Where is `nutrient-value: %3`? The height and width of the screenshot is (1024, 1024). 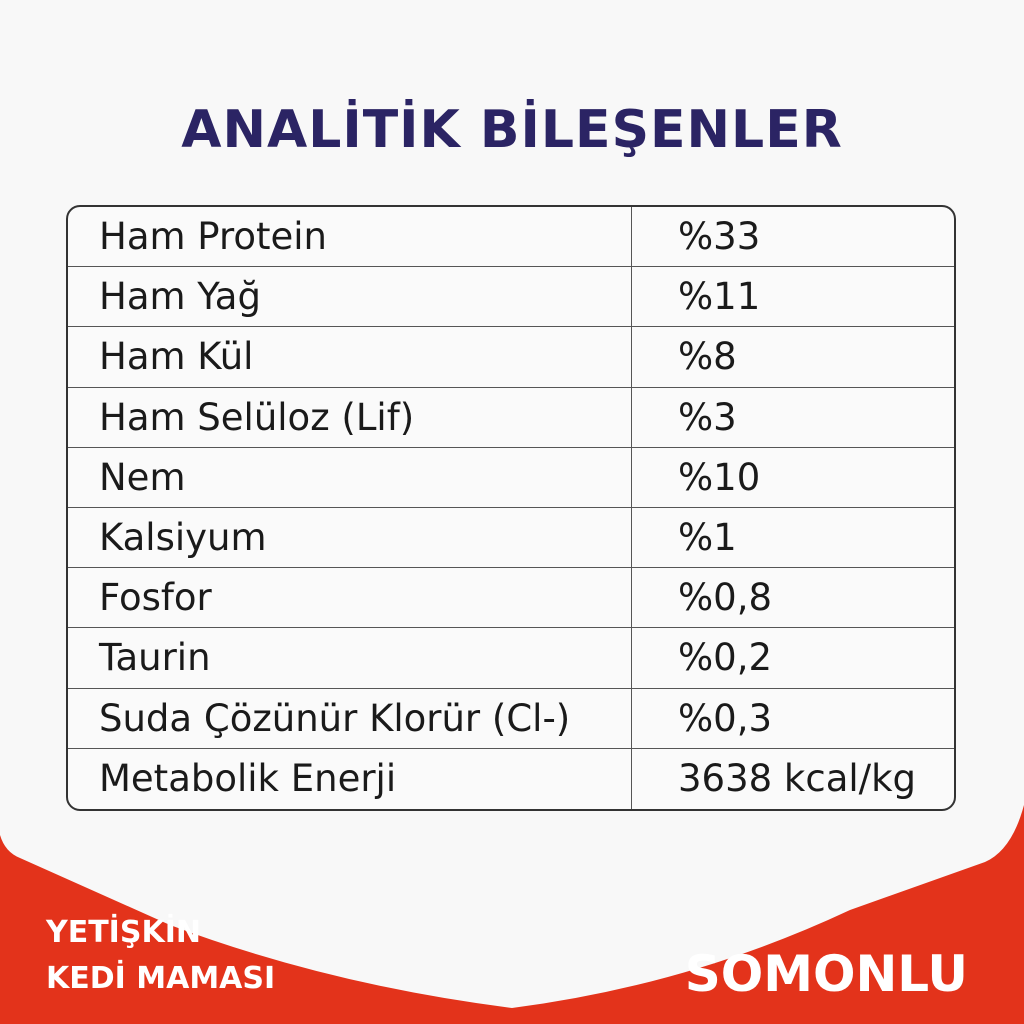
nutrient-value: %3 is located at coordinates (707, 417).